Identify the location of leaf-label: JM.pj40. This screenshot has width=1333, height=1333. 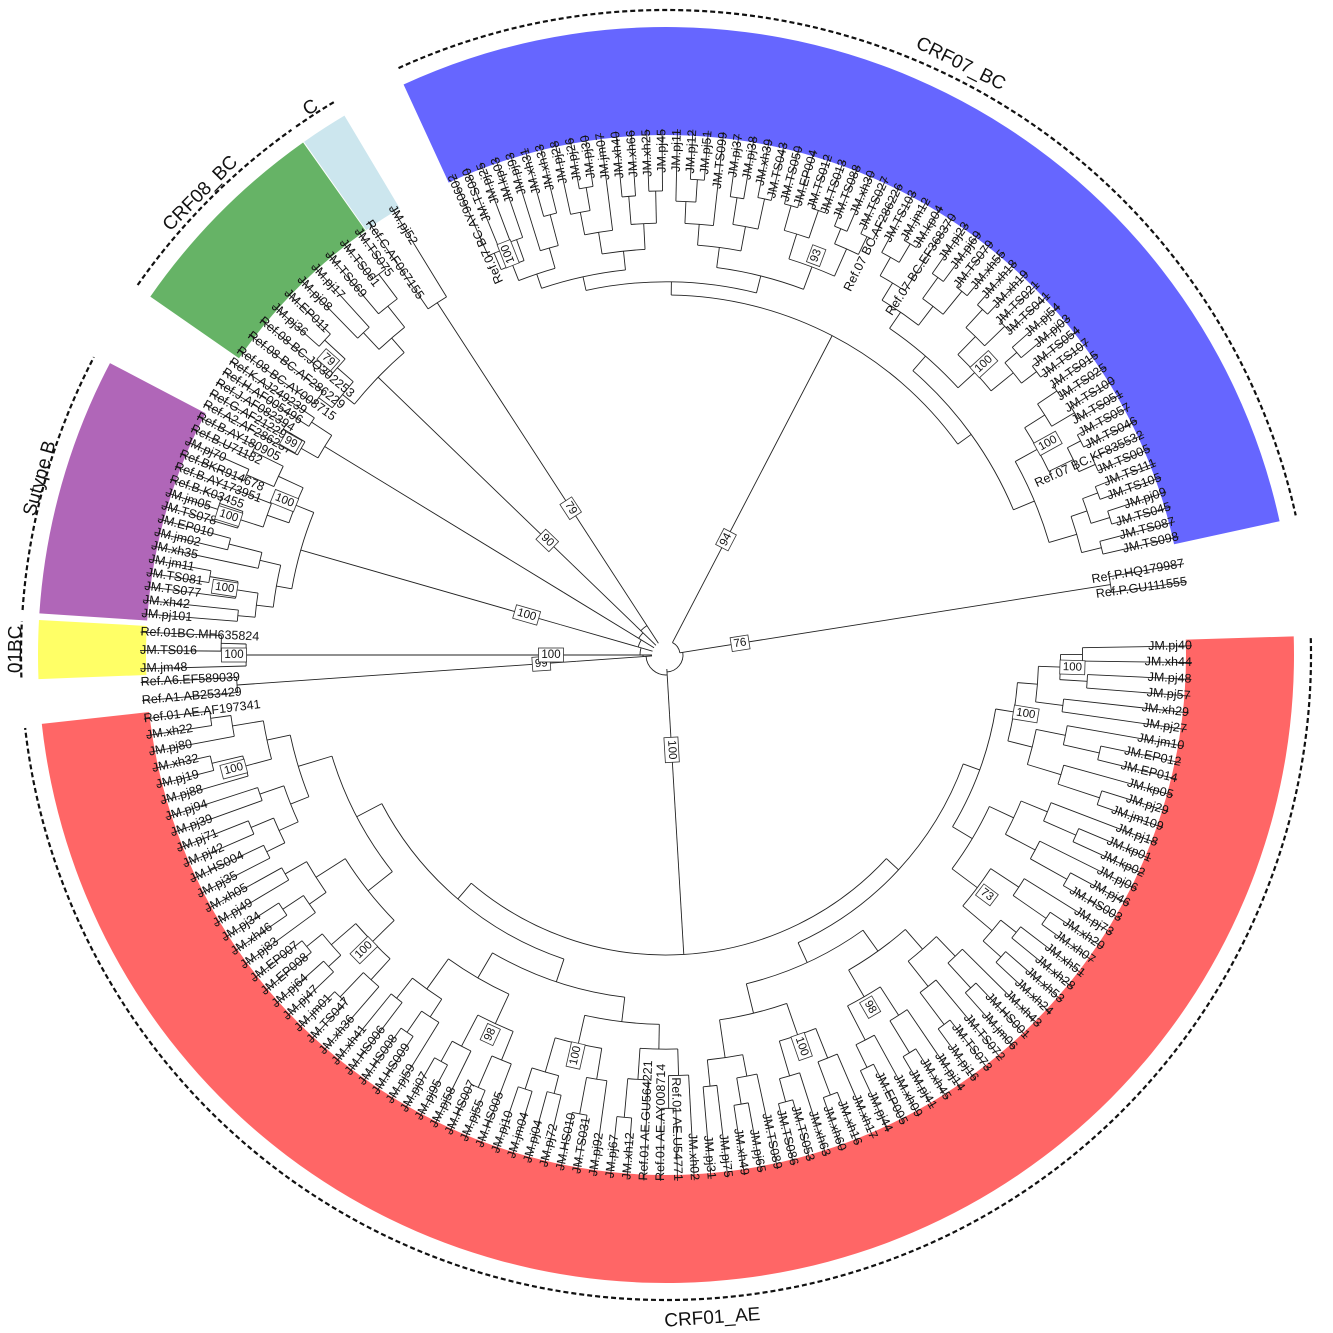
(1170, 645).